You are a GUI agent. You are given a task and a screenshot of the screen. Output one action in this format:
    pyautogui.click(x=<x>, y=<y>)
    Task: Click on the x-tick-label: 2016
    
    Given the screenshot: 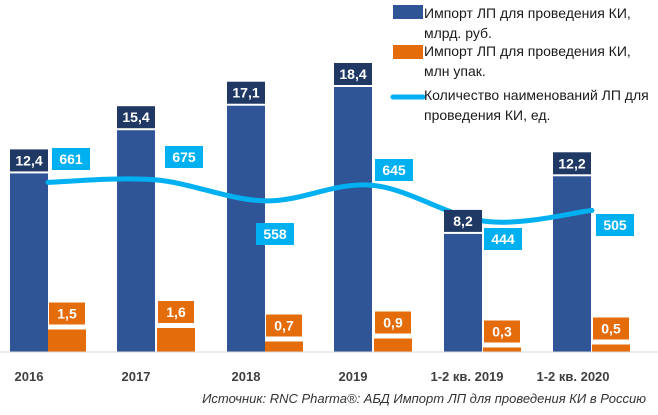 What is the action you would take?
    pyautogui.click(x=29, y=376)
    